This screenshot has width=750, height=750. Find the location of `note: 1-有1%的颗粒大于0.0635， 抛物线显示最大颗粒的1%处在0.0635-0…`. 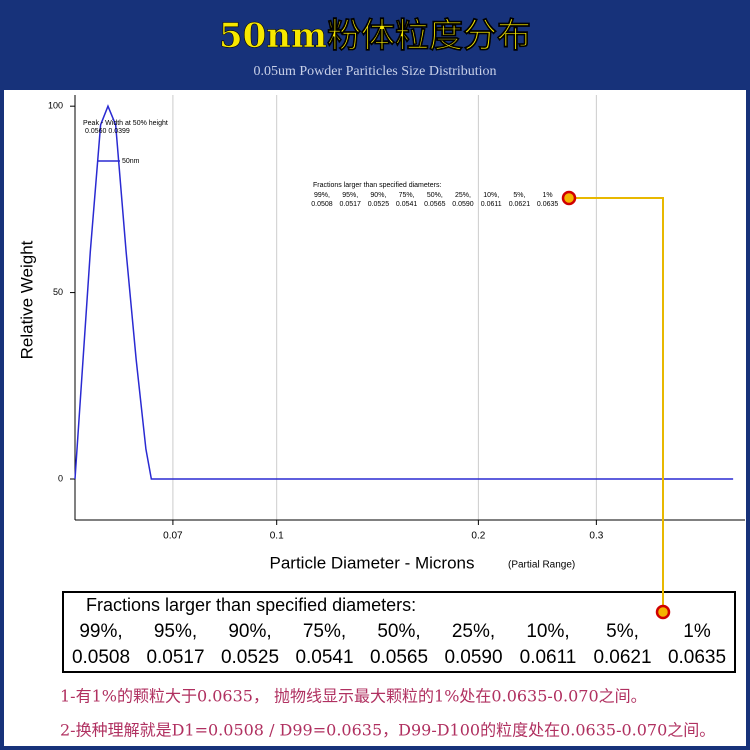

note: 1-有1%的颗粒大于0.0635， 抛物线显示最大颗粒的1%处在0.0635-0… is located at coordinates (353, 696).